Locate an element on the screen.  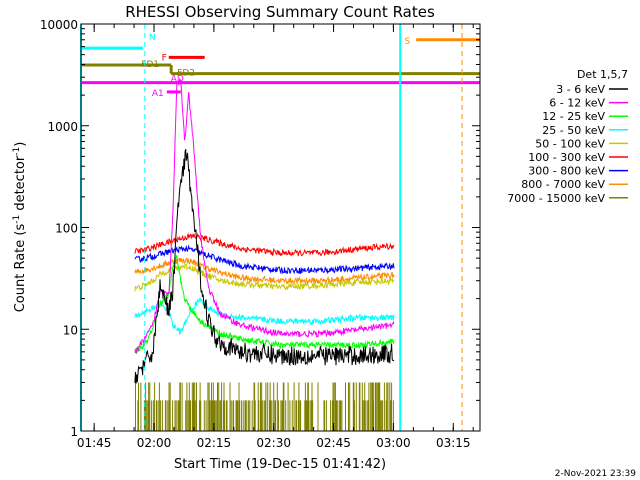
flag-n-label: N is located at coordinates (152, 38).